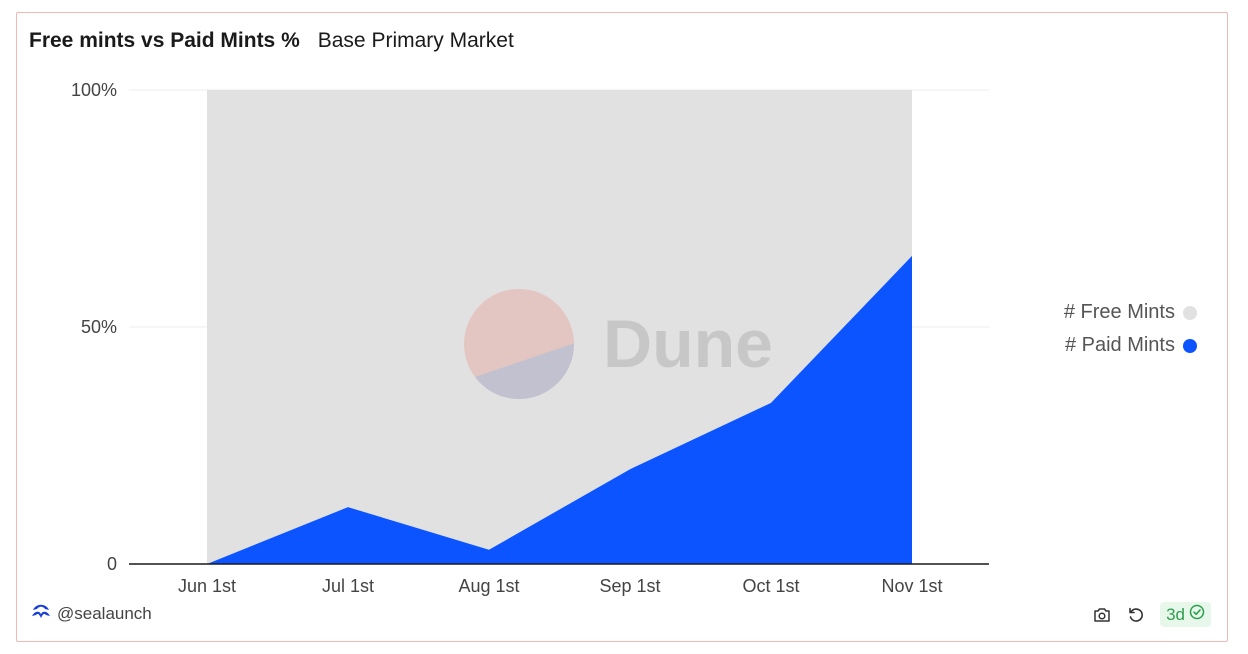  What do you see at coordinates (94, 90) in the screenshot?
I see `y-tick-label: 100%` at bounding box center [94, 90].